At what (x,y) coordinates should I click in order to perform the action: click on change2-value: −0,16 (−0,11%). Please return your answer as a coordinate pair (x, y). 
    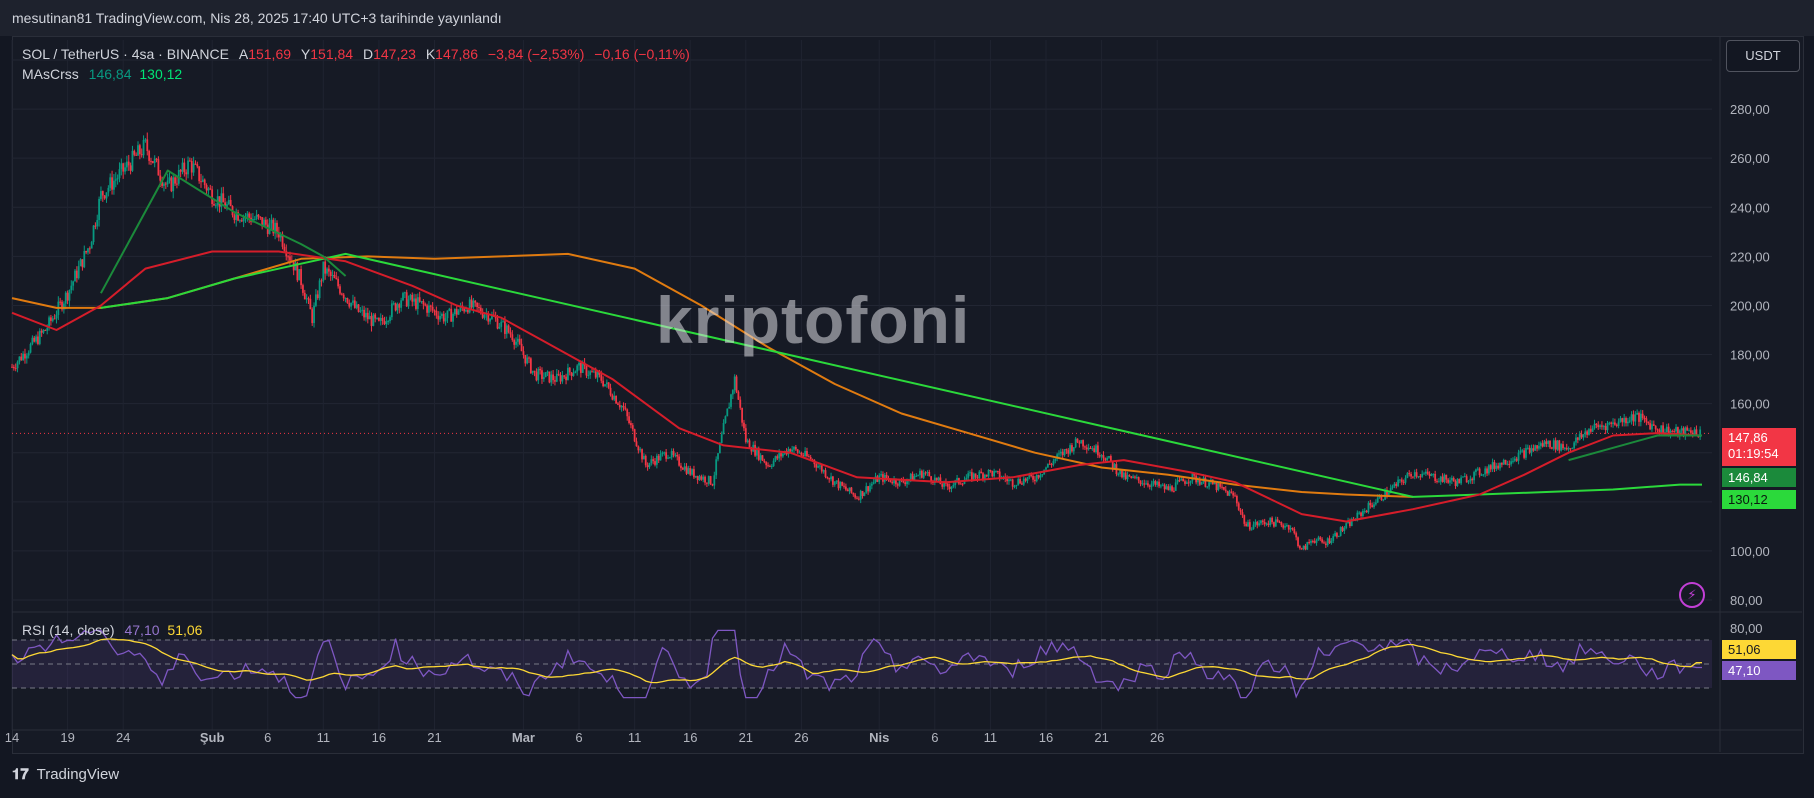
    Looking at the image, I should click on (642, 54).